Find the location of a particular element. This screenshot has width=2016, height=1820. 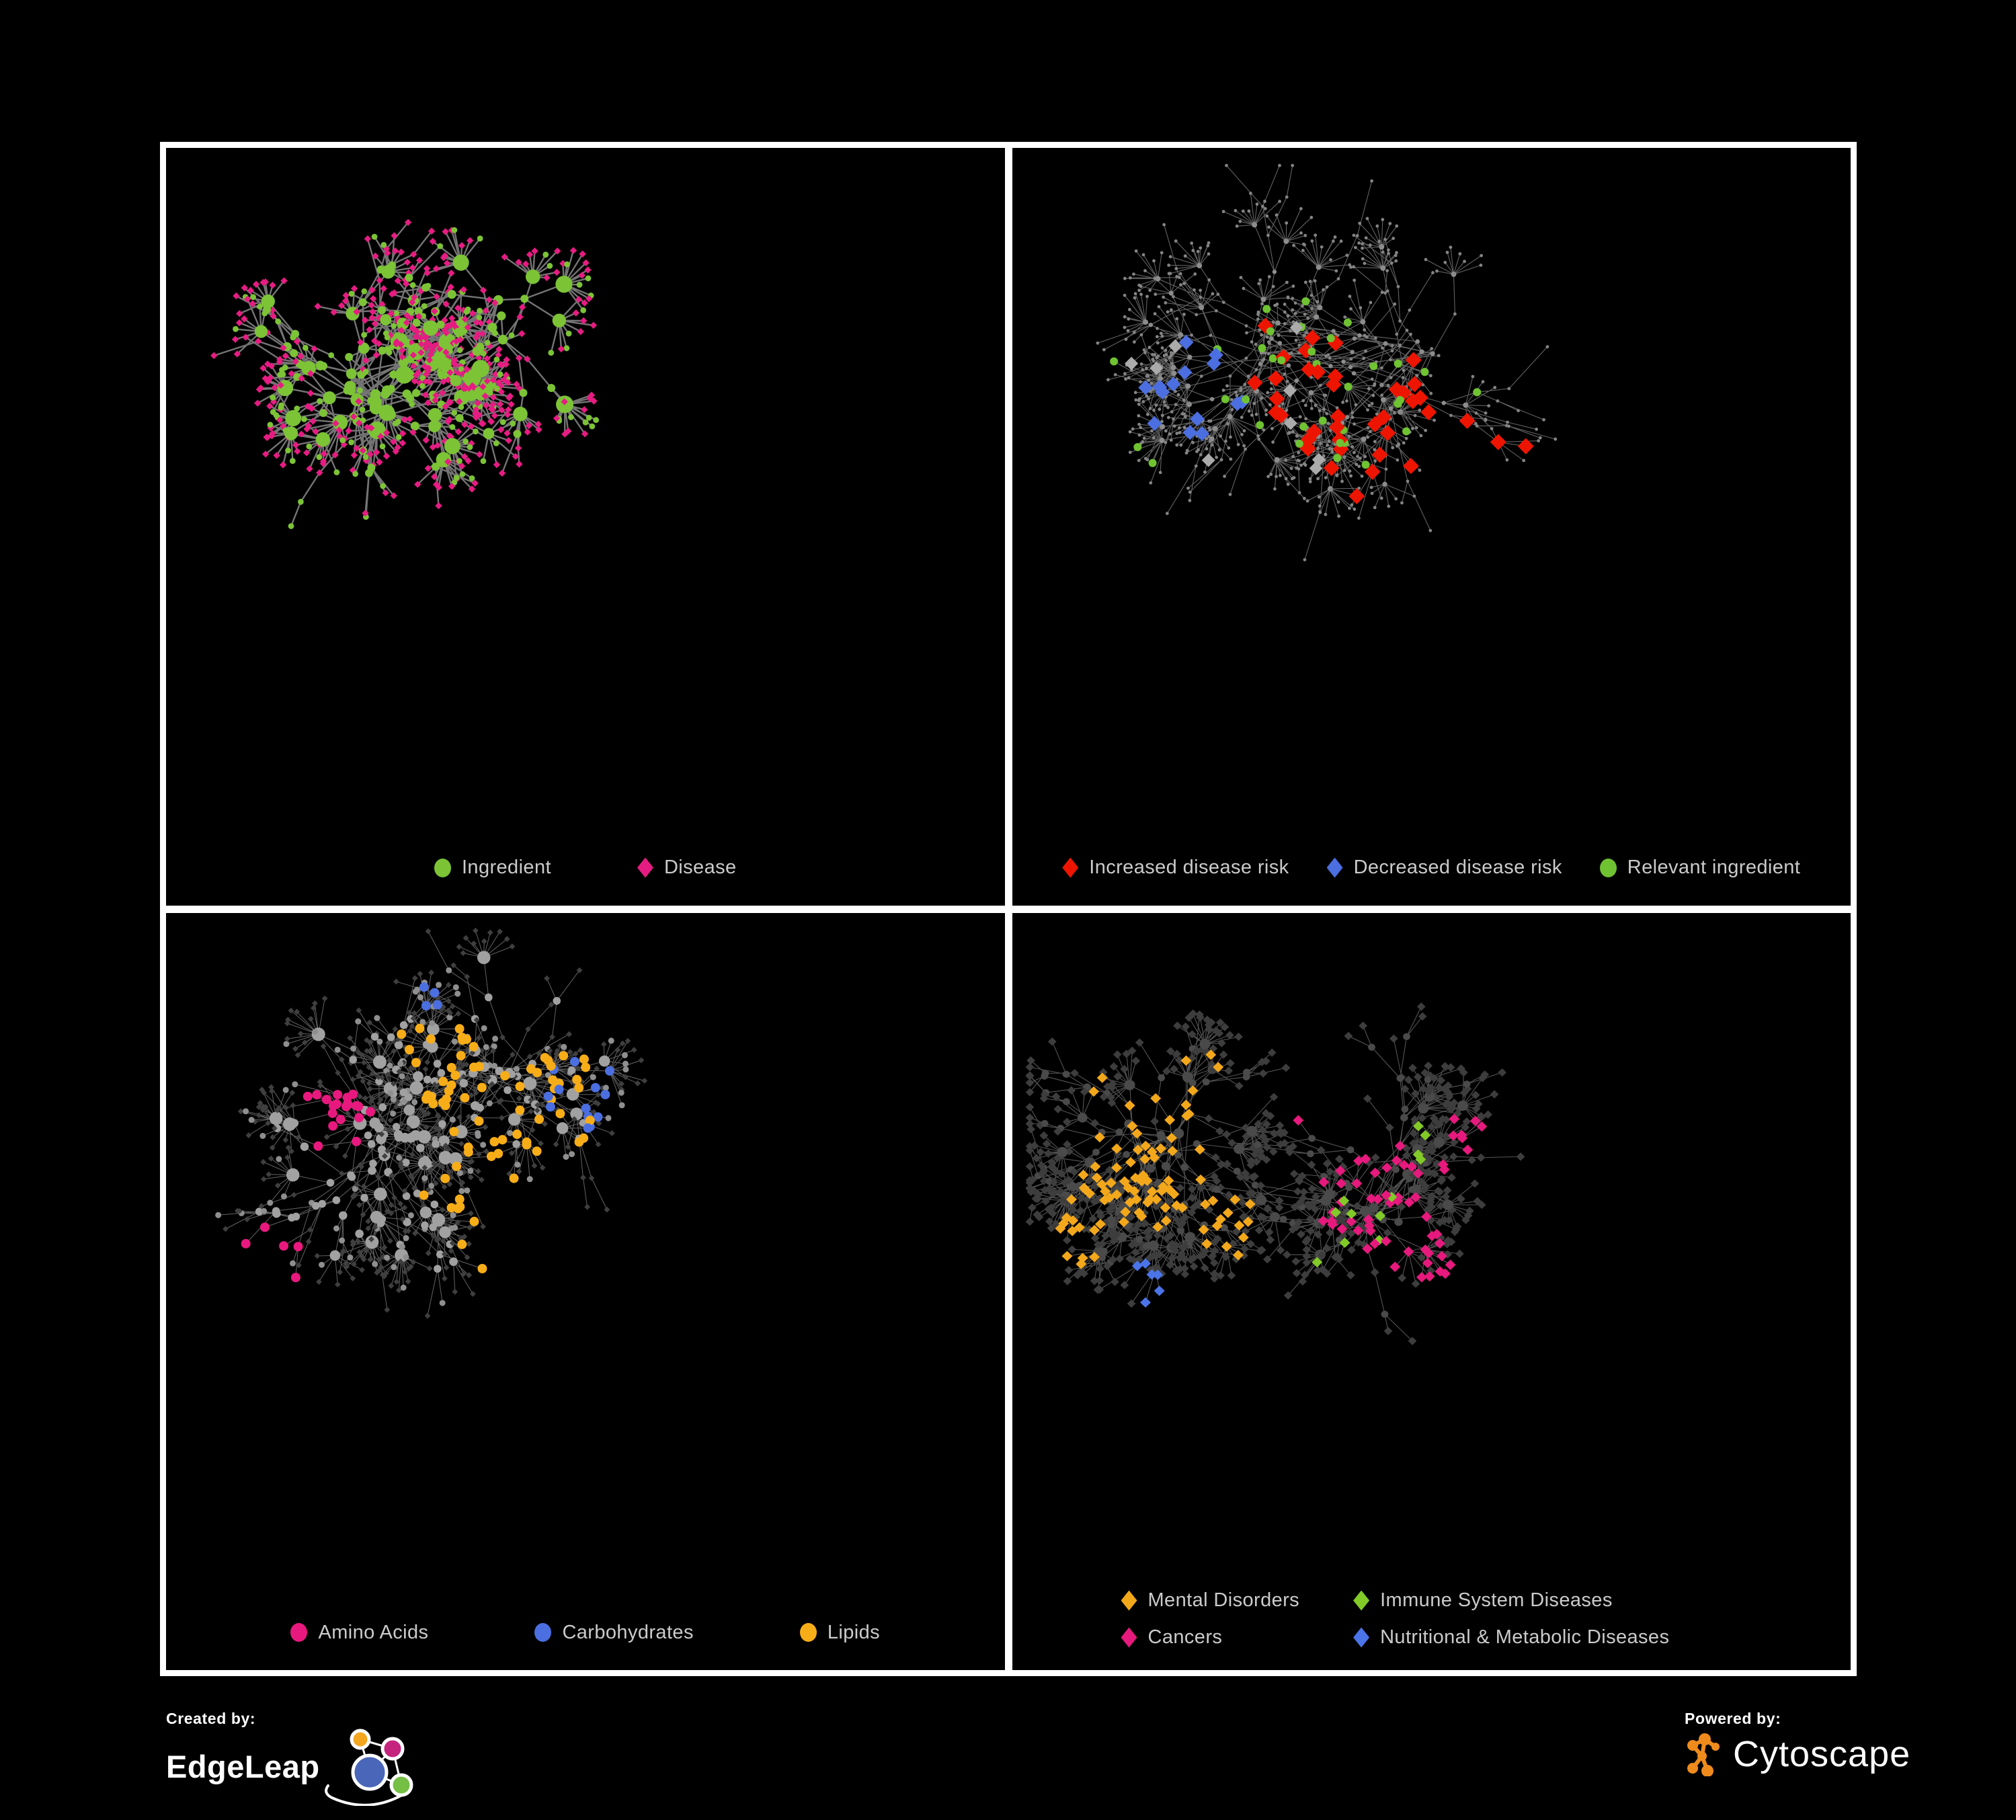

legend-label: Lipids is located at coordinates (854, 1632).